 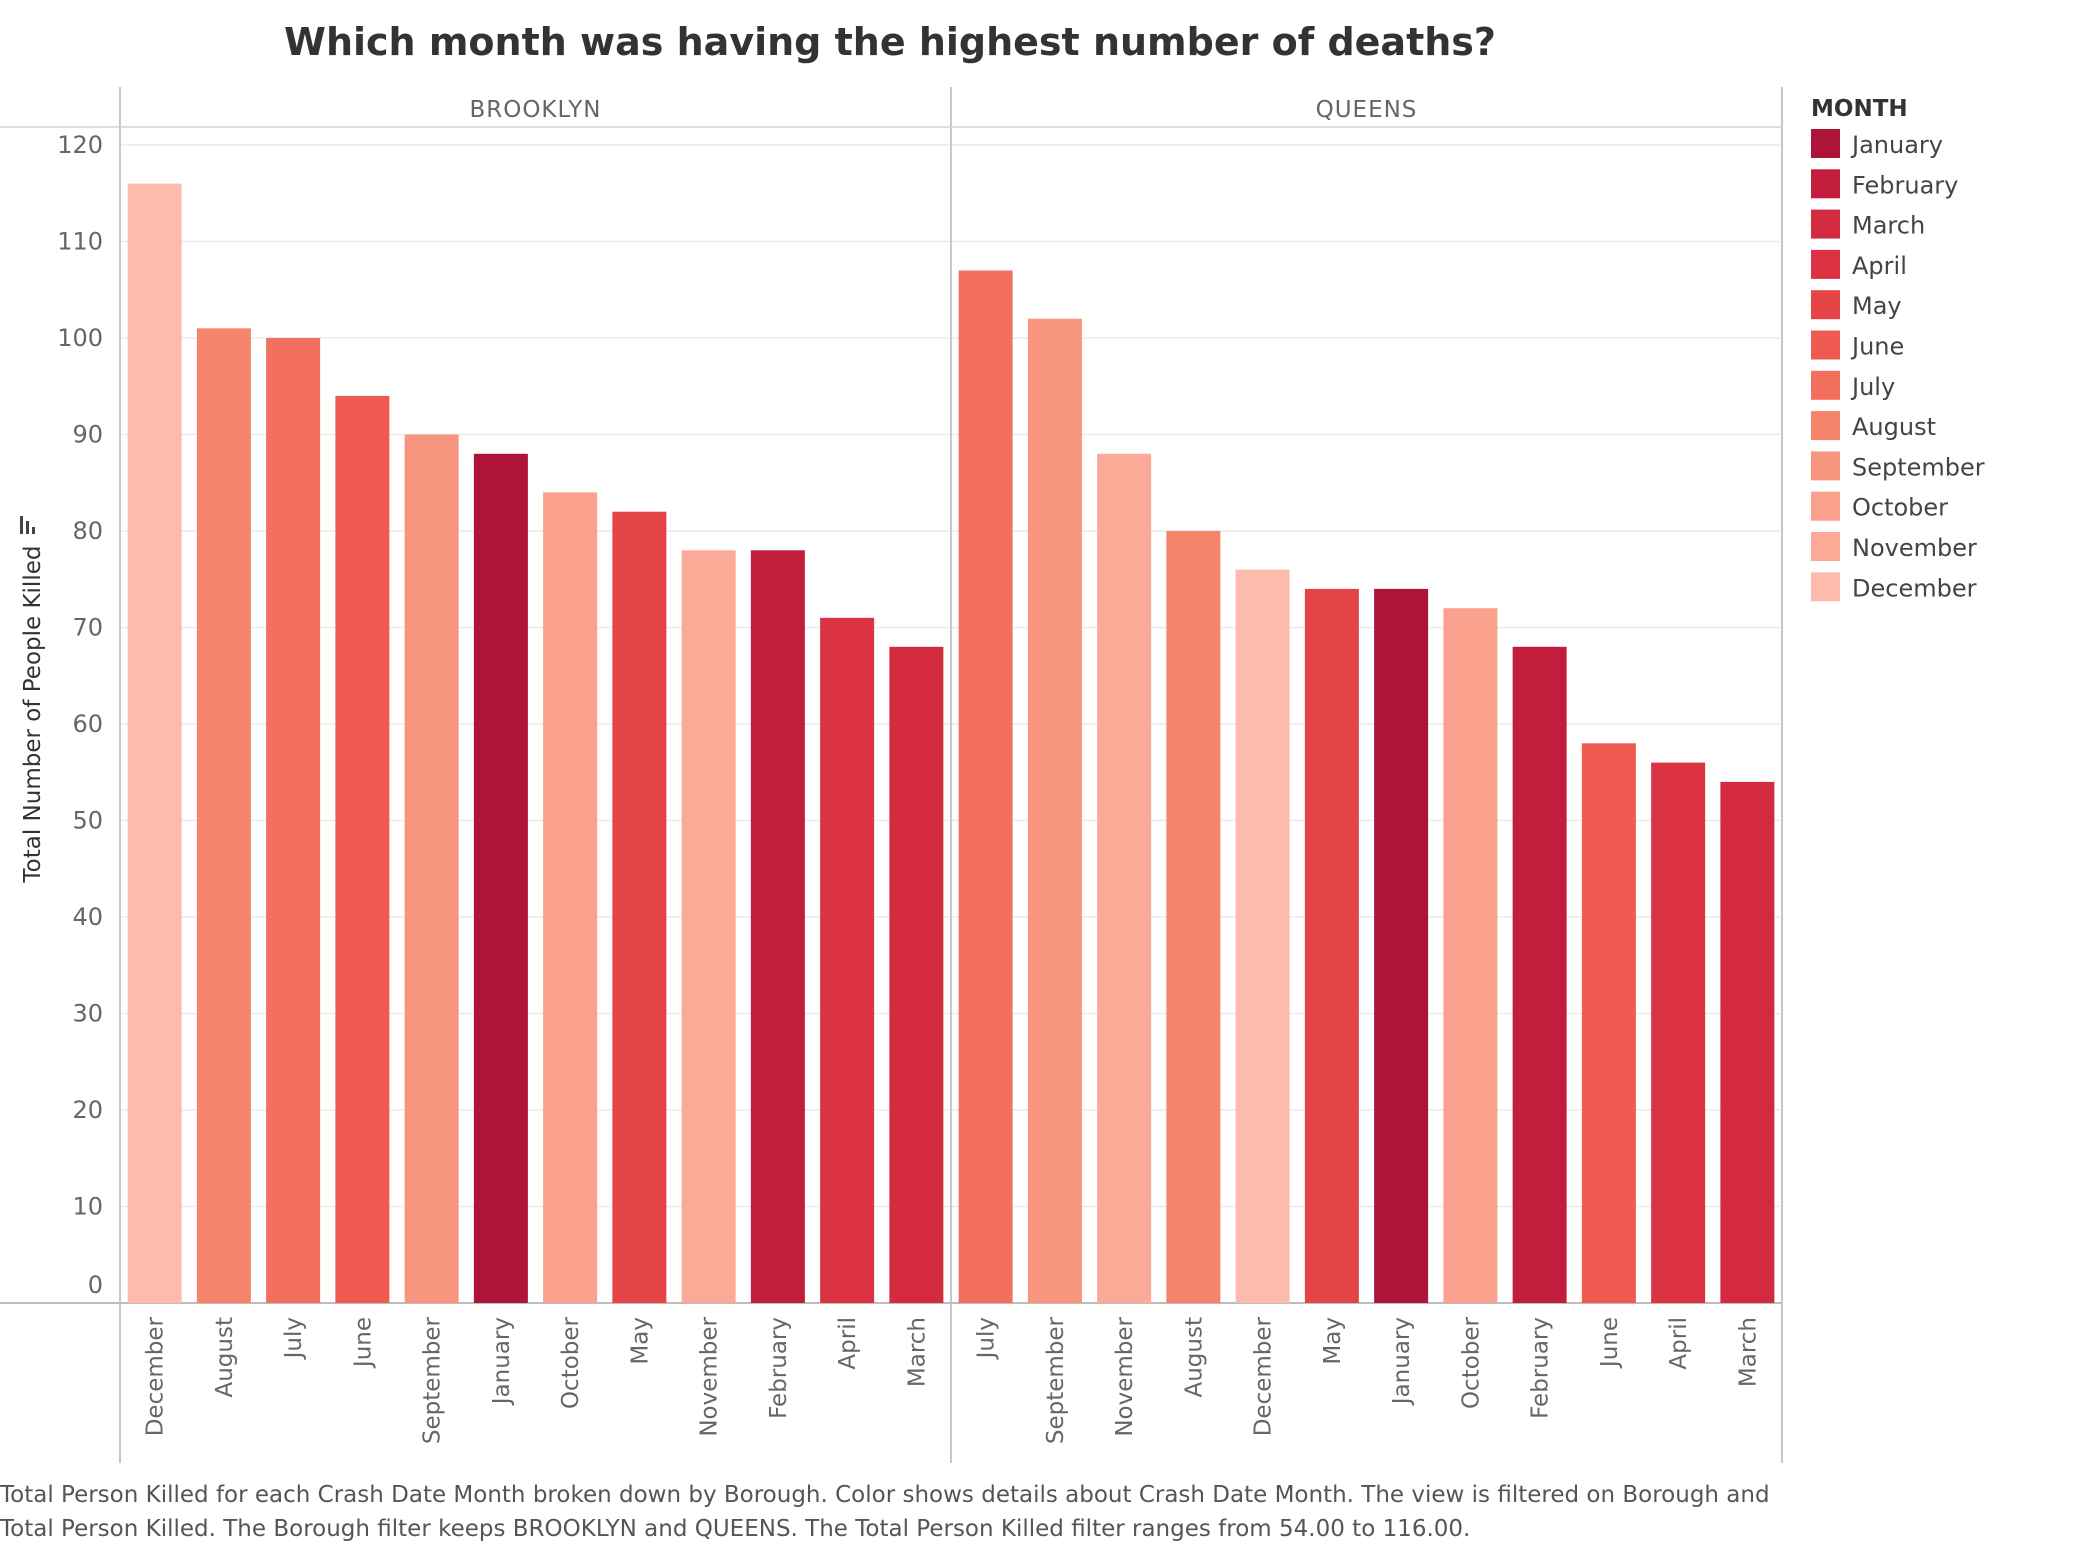 What do you see at coordinates (1125, 1376) in the screenshot?
I see `x-tick-label: November` at bounding box center [1125, 1376].